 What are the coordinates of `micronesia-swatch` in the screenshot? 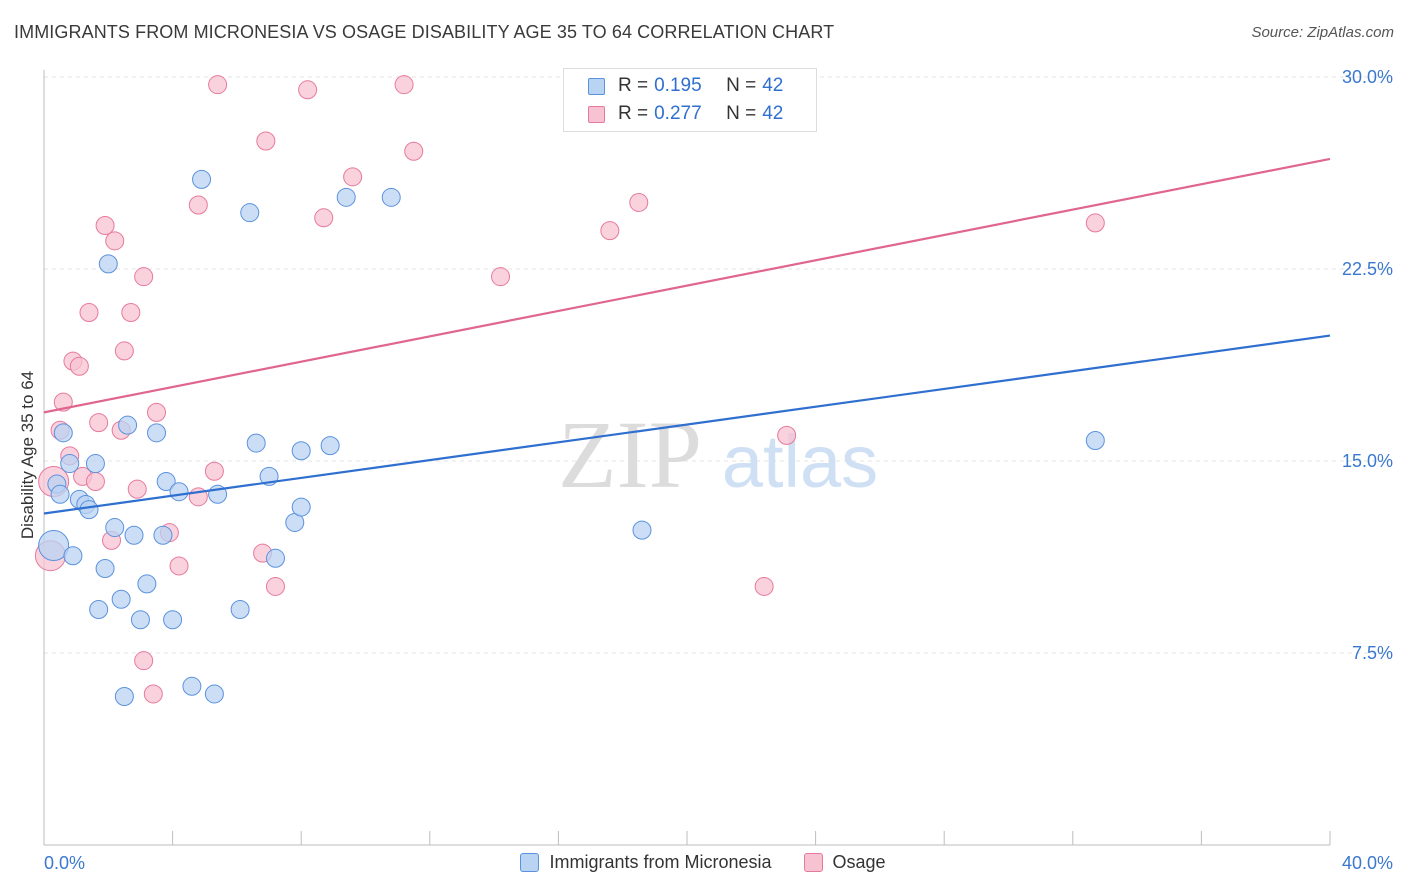 It's located at (596, 86).